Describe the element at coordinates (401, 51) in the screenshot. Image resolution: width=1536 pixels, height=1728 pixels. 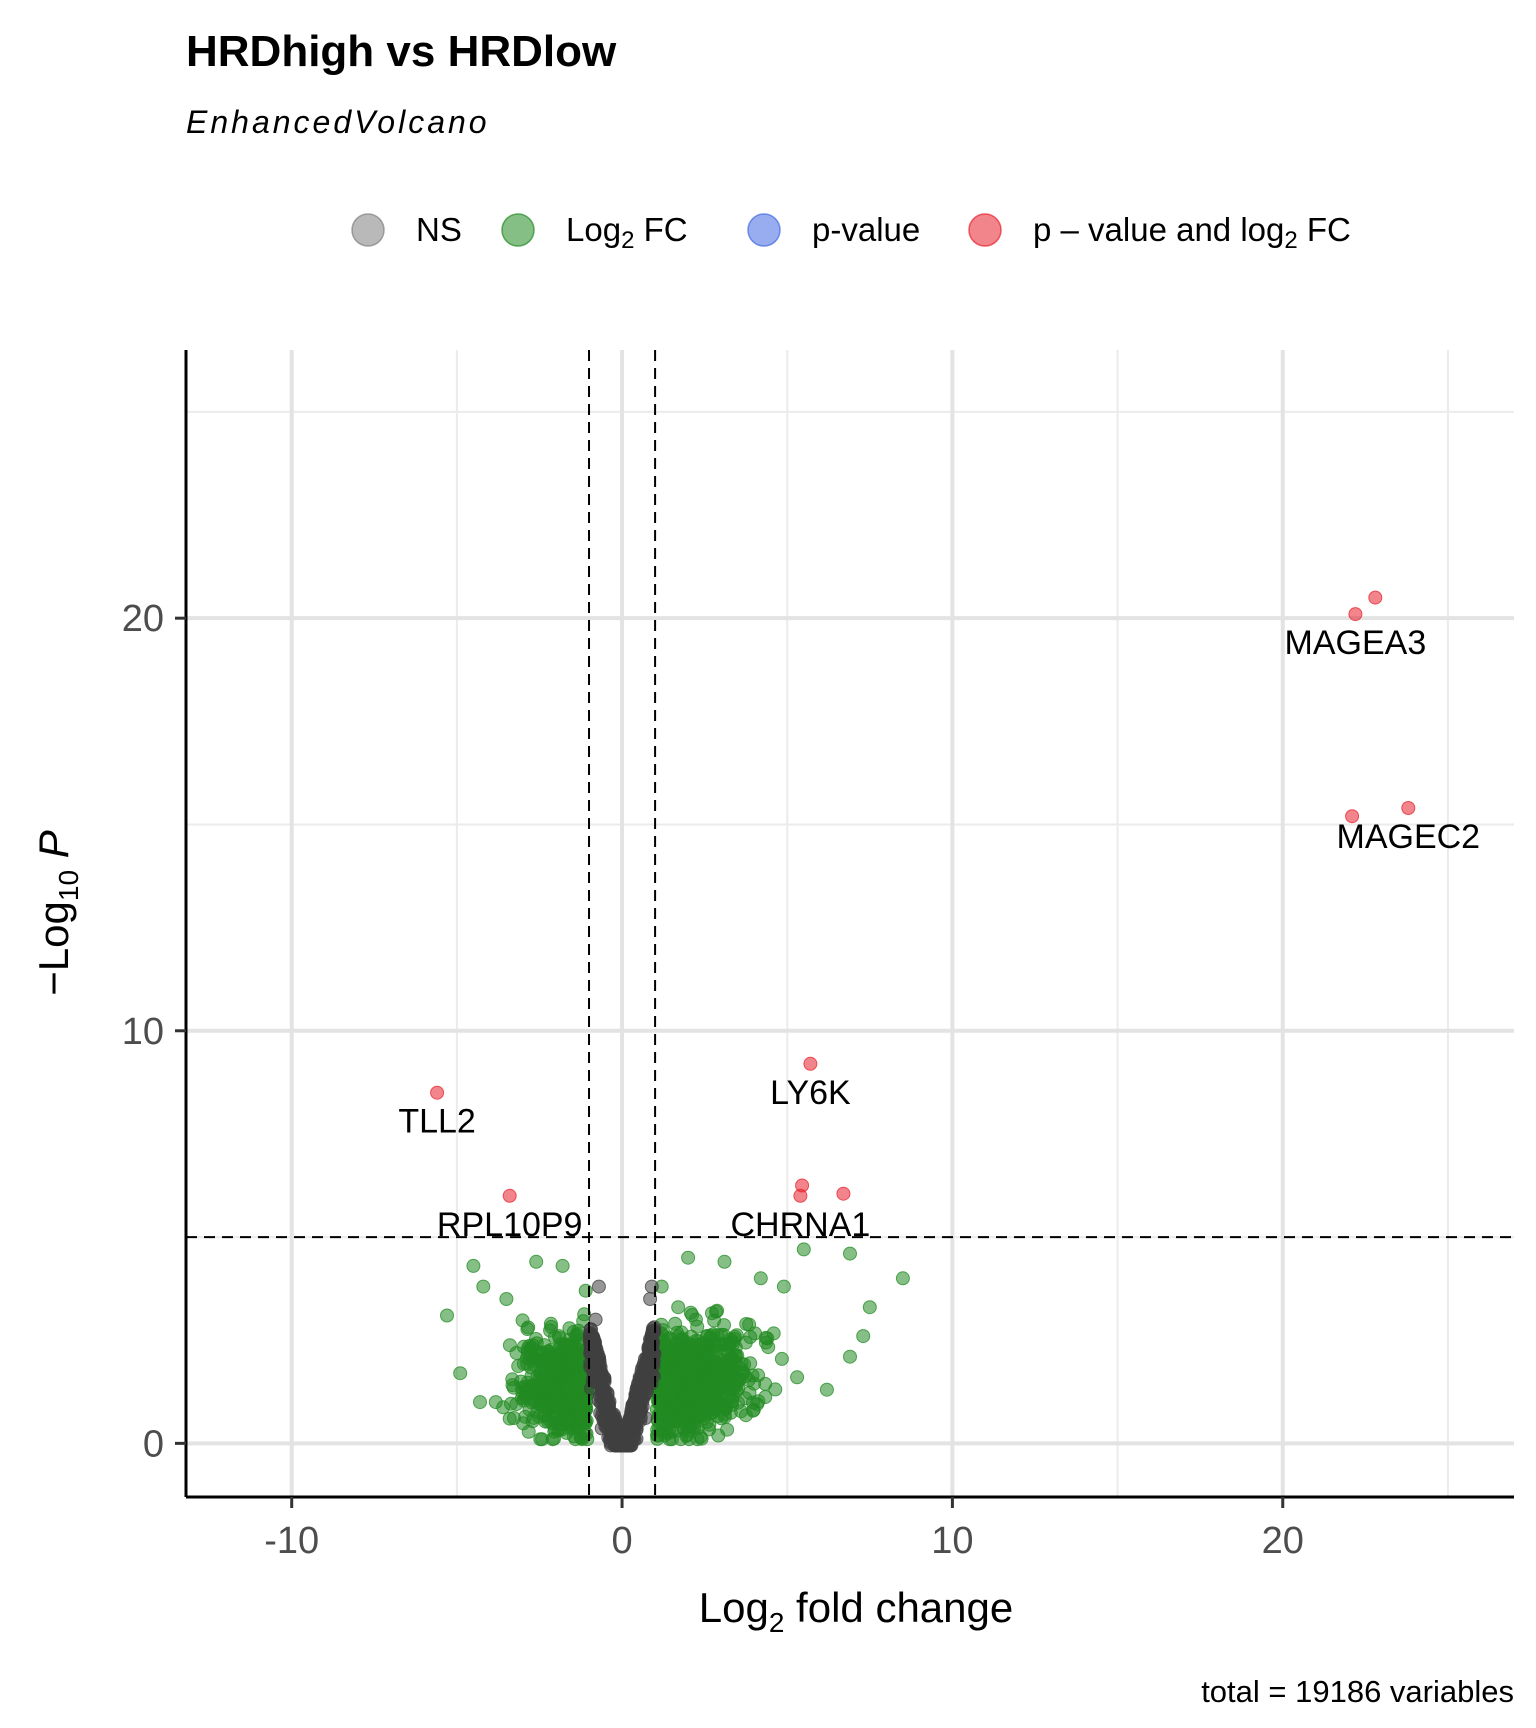
I see `chart-title: HRDhigh vs HRDlow` at that location.